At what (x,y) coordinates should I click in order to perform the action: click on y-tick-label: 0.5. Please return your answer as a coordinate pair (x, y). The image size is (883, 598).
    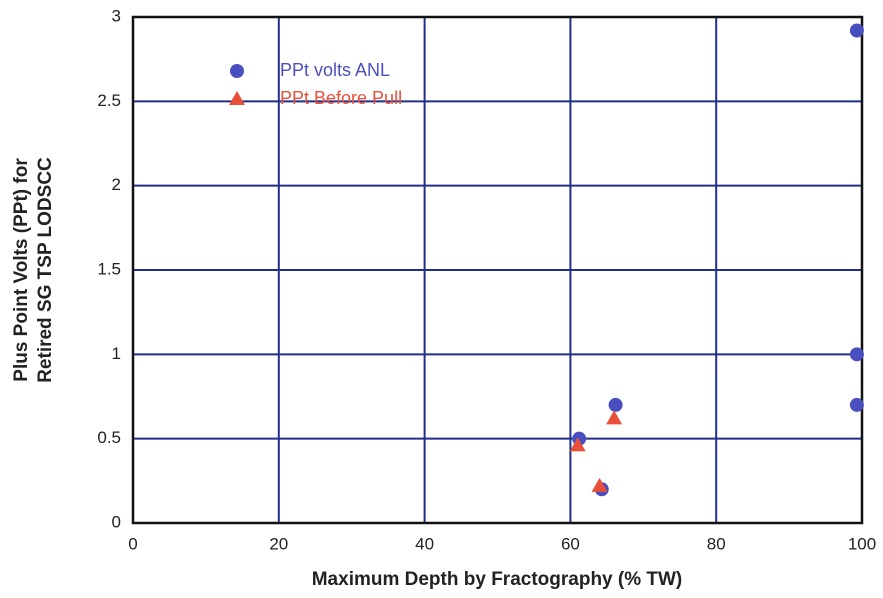
    Looking at the image, I should click on (109, 437).